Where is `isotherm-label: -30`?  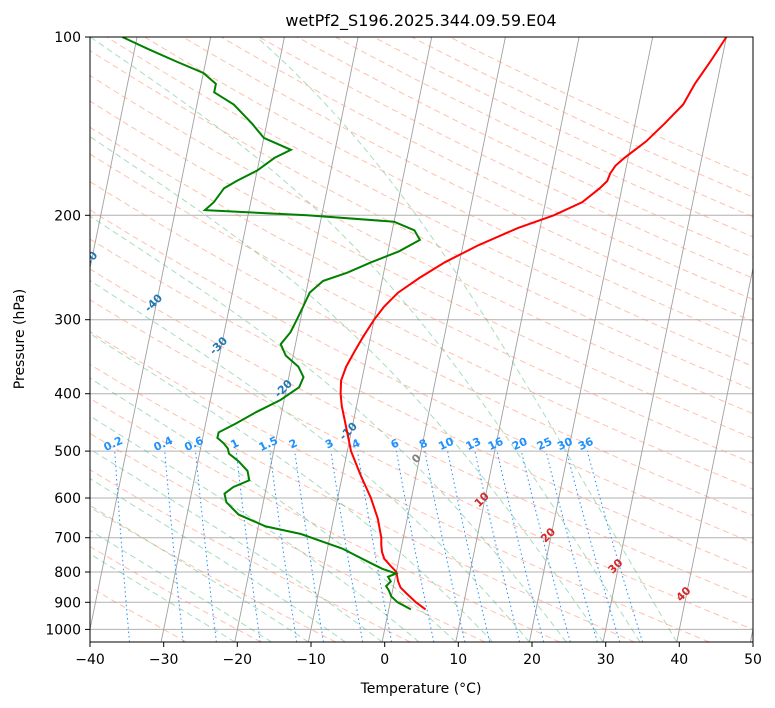
isotherm-label: -30 is located at coordinates (218, 345).